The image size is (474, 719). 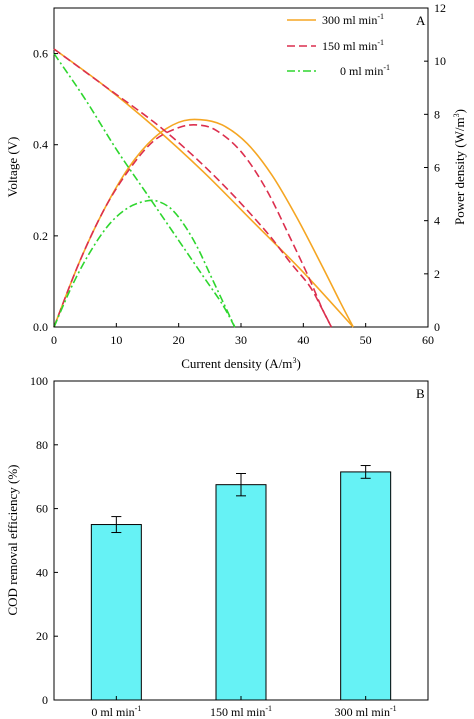 I want to click on y2-tick-label: 2, so click(x=437, y=274).